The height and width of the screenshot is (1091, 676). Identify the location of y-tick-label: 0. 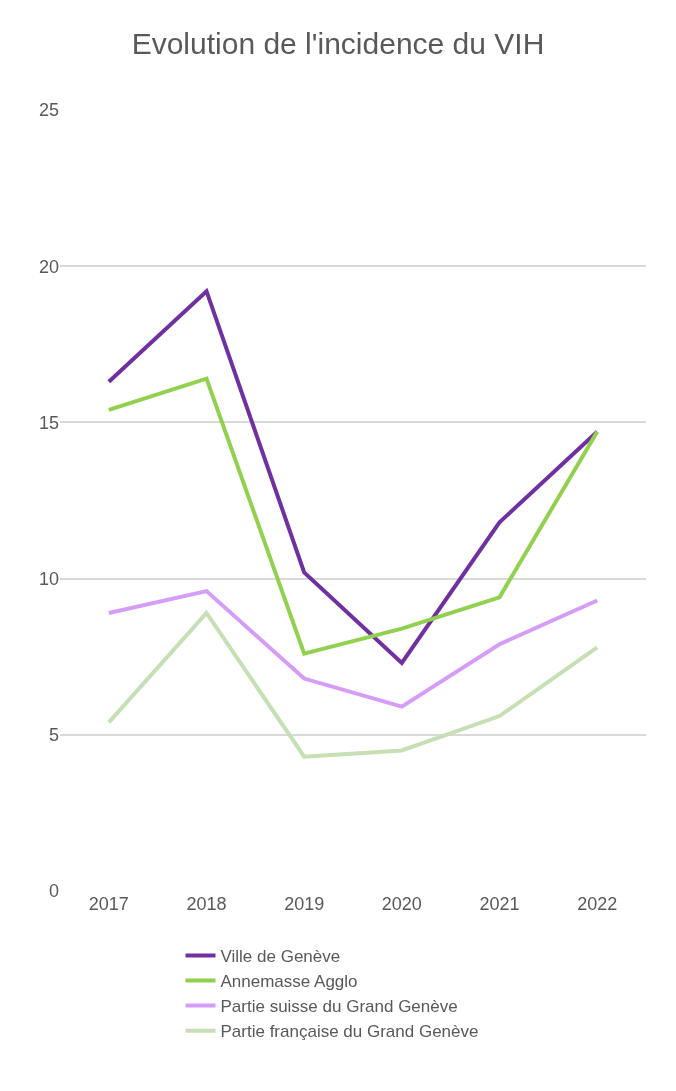
(53, 891).